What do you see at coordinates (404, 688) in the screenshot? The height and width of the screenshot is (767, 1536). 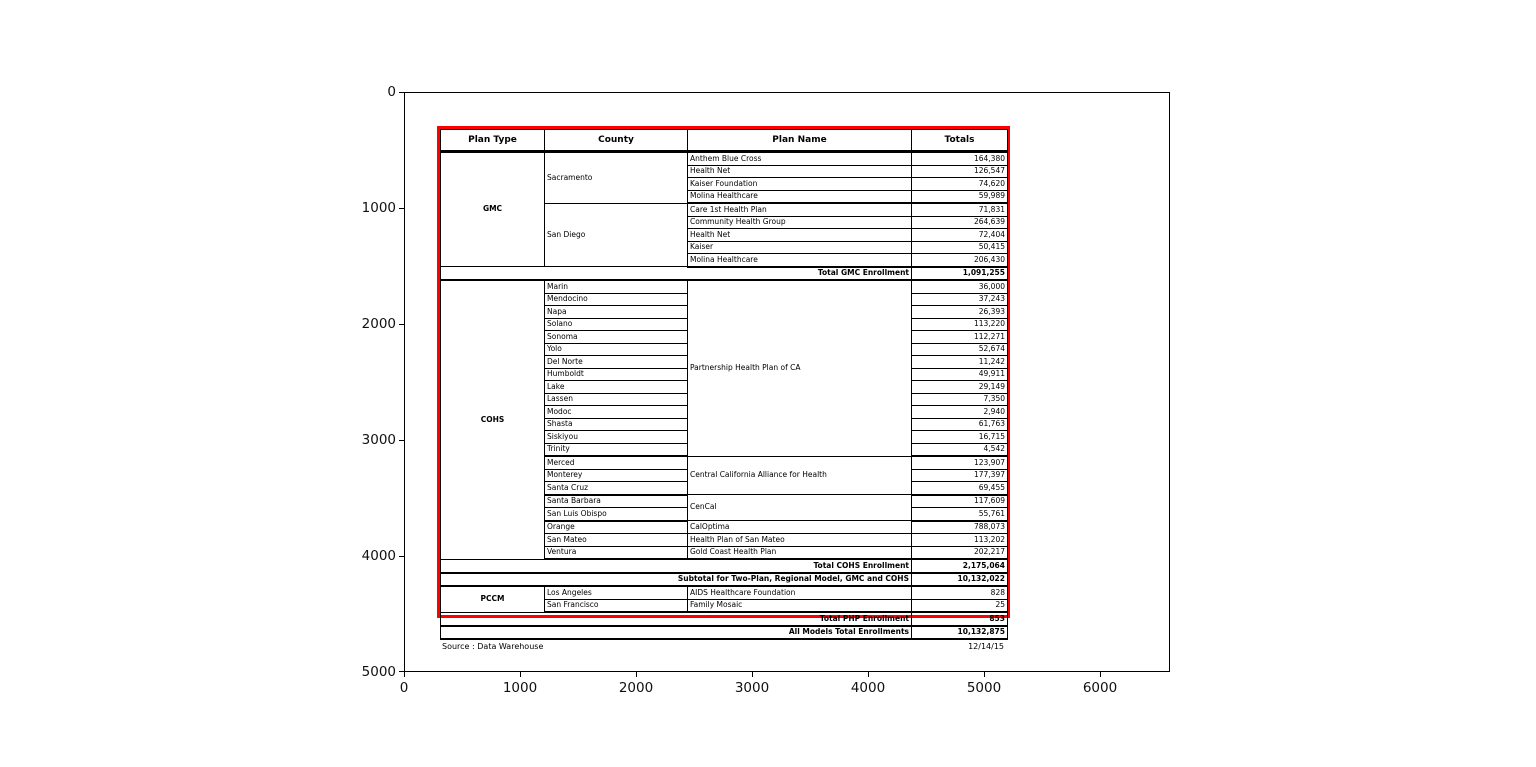 I see `x-tick-label: 0` at bounding box center [404, 688].